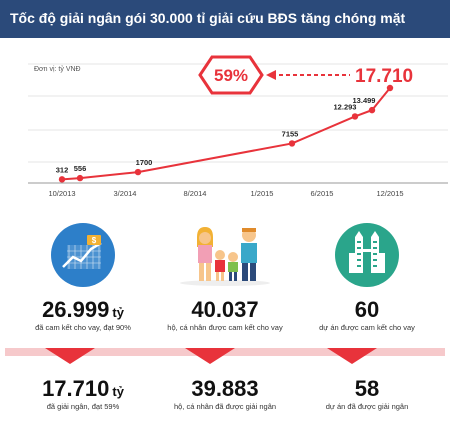  I want to click on data-label: 1700, so click(144, 162).